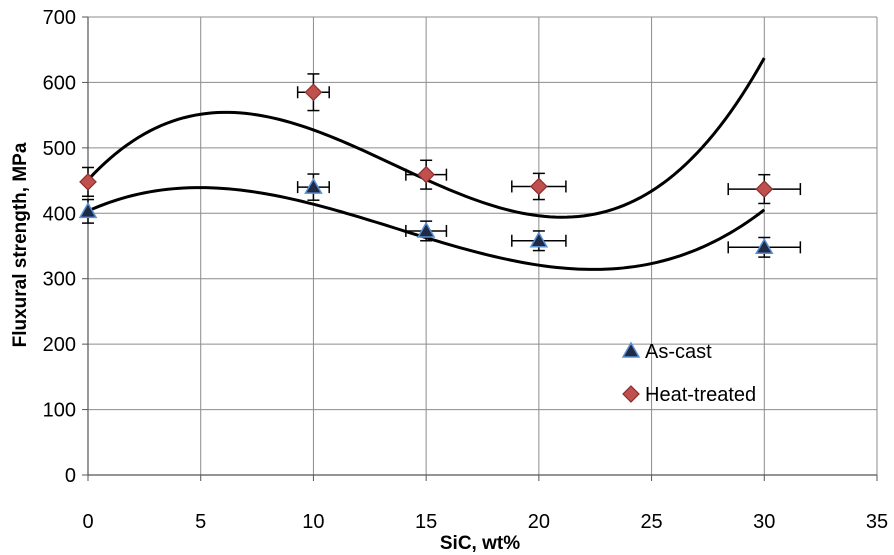 This screenshot has width=894, height=555. Describe the element at coordinates (59, 83) in the screenshot. I see `y-tick-label-600: 600` at that location.